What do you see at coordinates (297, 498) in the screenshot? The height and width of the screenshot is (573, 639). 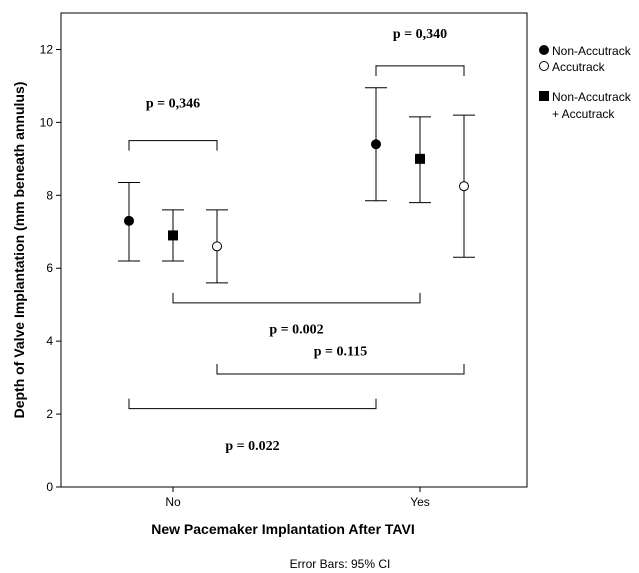 I see `x-axis: No Yes` at bounding box center [297, 498].